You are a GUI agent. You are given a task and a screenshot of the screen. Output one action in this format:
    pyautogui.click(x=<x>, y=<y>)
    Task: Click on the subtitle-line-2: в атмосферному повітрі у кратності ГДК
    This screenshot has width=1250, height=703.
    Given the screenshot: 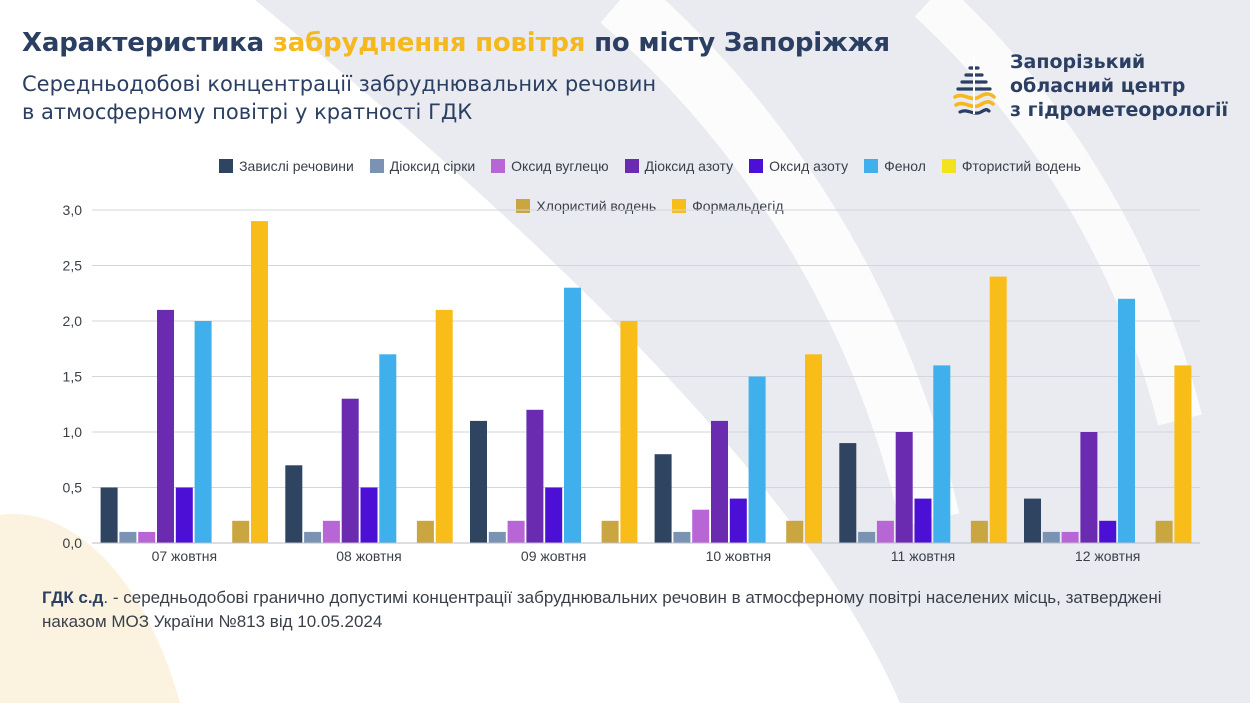 What is the action you would take?
    pyautogui.click(x=247, y=112)
    